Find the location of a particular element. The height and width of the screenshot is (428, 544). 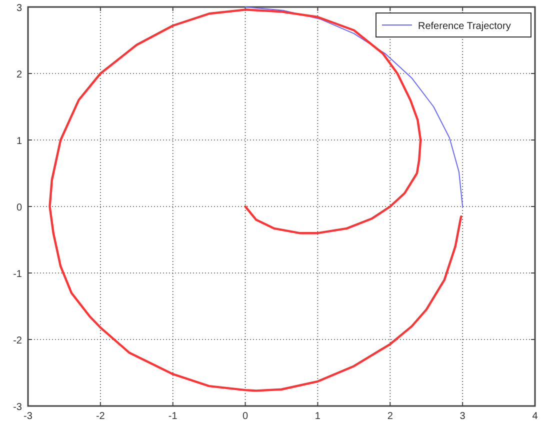

x-tick-label: -2 is located at coordinates (101, 416).